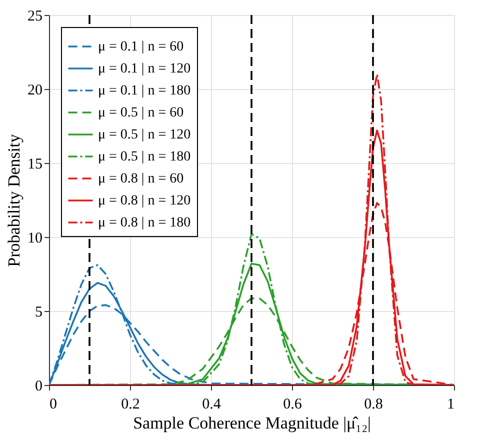 The height and width of the screenshot is (442, 491). I want to click on legend-label: μ = 0.5 | n = 180, so click(144, 157).